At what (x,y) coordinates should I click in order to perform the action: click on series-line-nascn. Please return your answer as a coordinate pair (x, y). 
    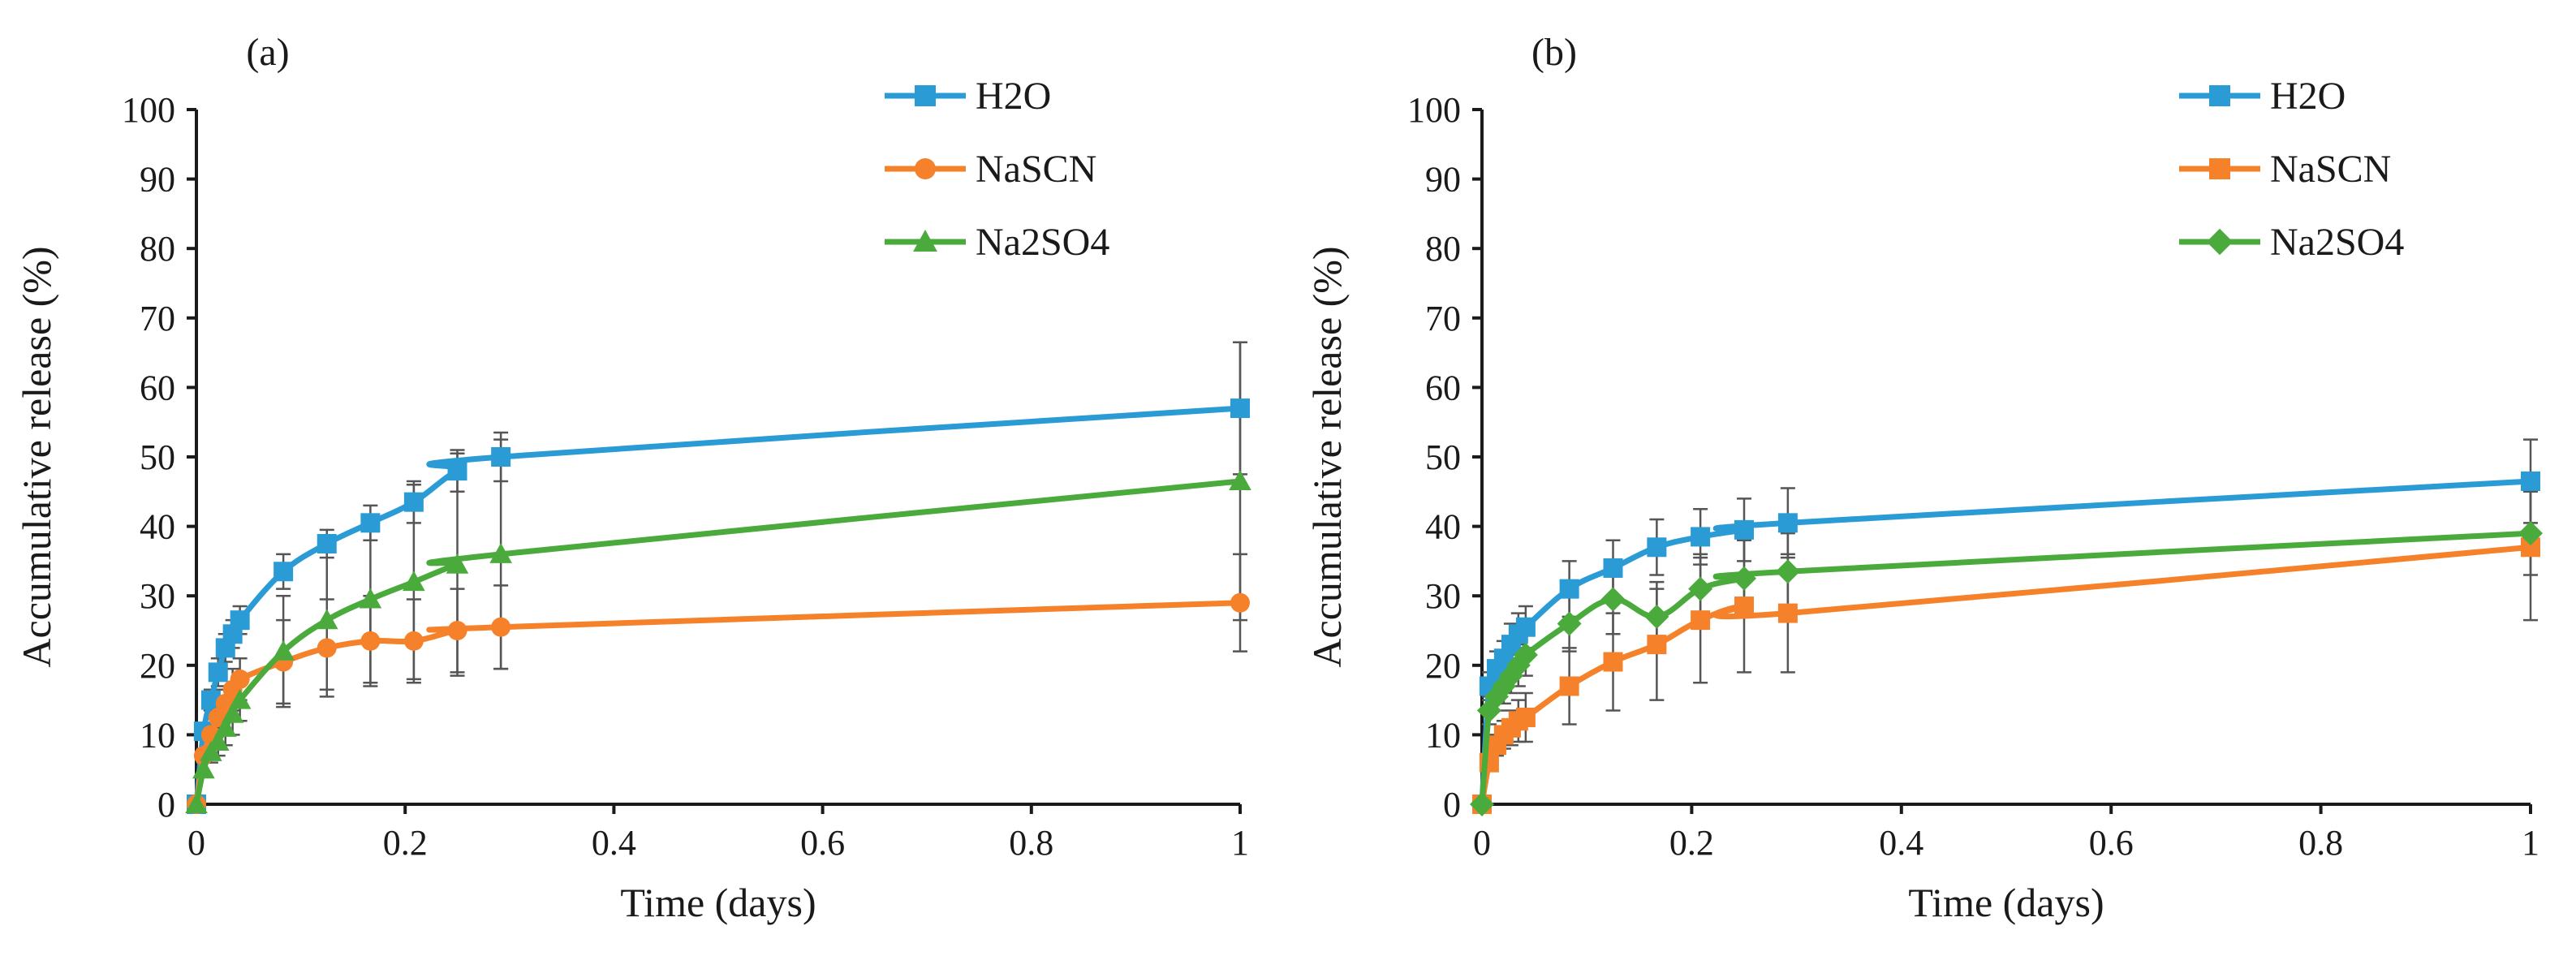
    Looking at the image, I should click on (717, 702).